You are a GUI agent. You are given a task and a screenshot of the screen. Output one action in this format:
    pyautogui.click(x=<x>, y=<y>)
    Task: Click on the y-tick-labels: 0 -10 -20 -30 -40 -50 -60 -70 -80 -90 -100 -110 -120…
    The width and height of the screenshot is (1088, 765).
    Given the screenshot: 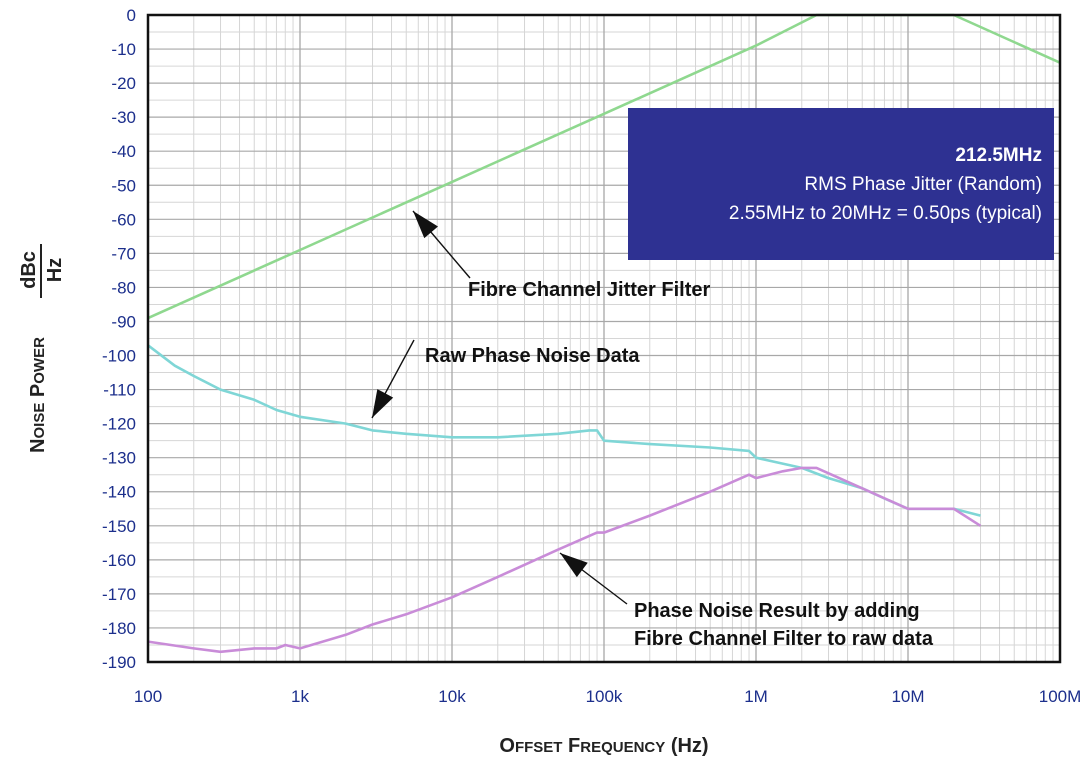 What is the action you would take?
    pyautogui.click(x=119, y=339)
    